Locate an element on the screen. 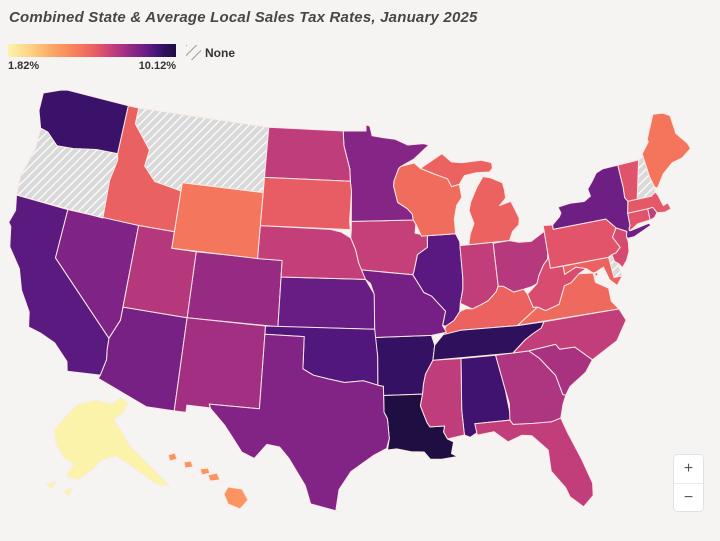 The height and width of the screenshot is (541, 720). state-SD is located at coordinates (305, 203).